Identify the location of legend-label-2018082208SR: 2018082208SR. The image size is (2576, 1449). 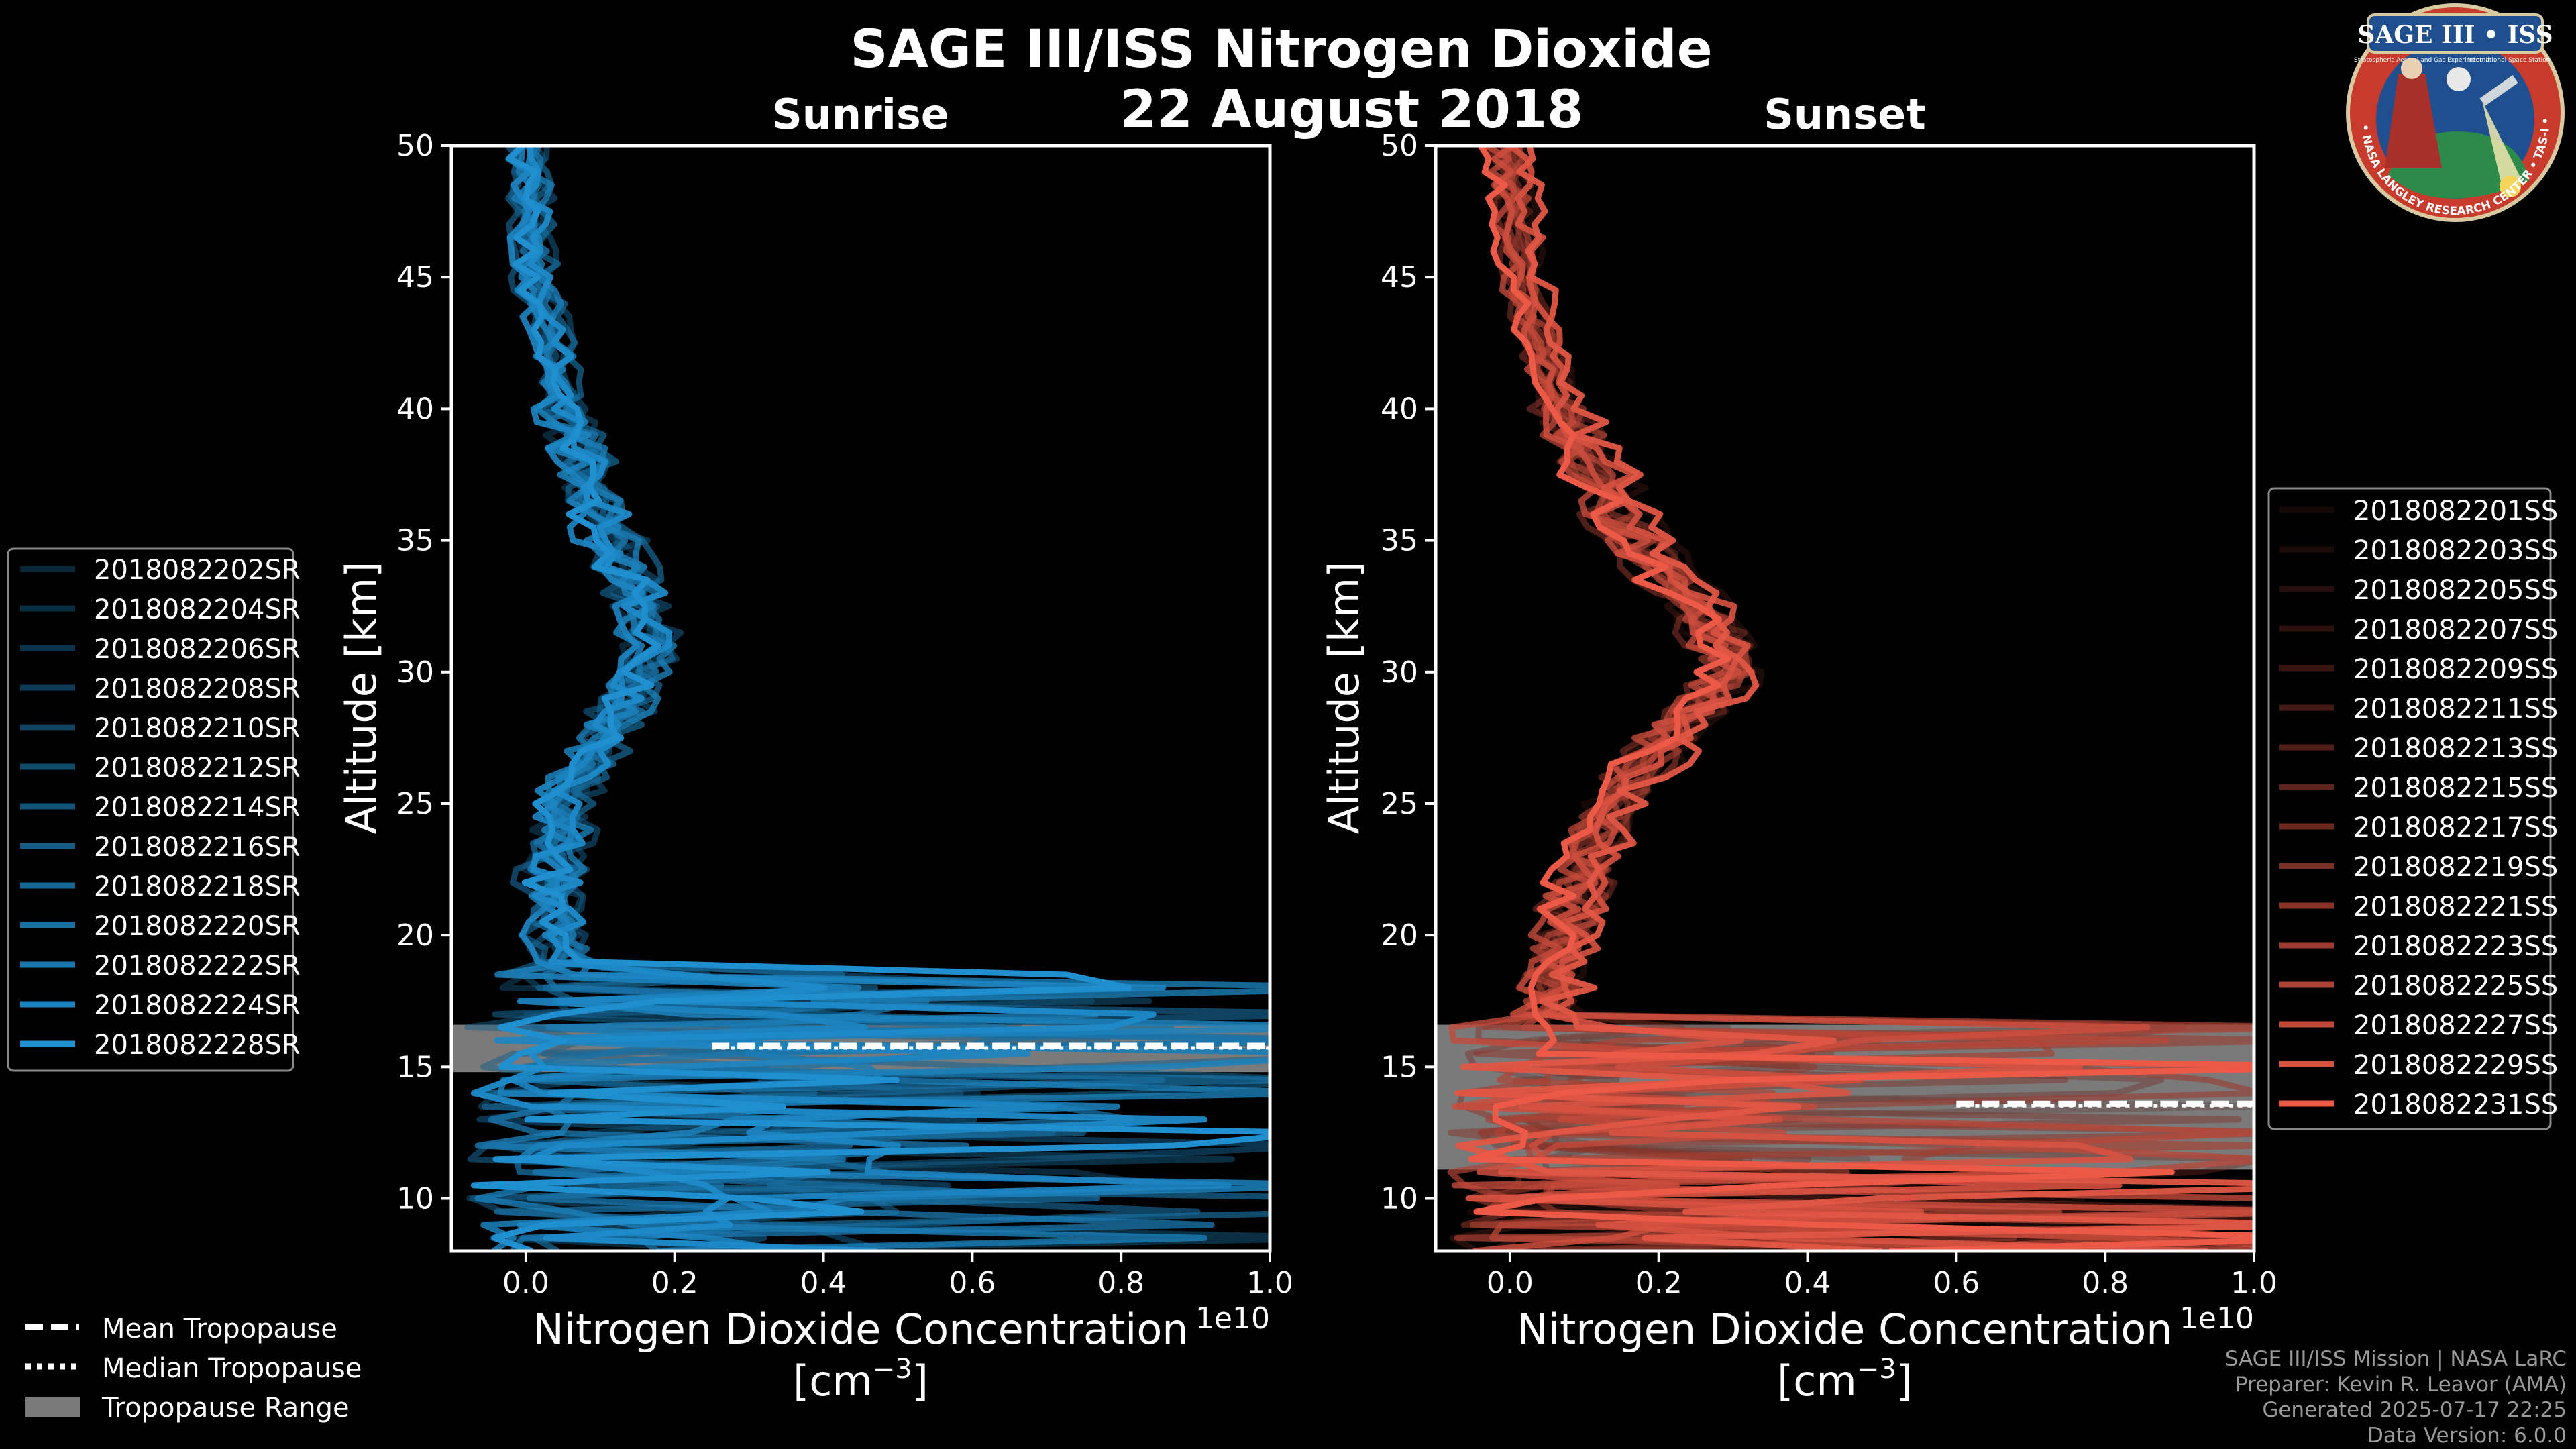
(197, 689).